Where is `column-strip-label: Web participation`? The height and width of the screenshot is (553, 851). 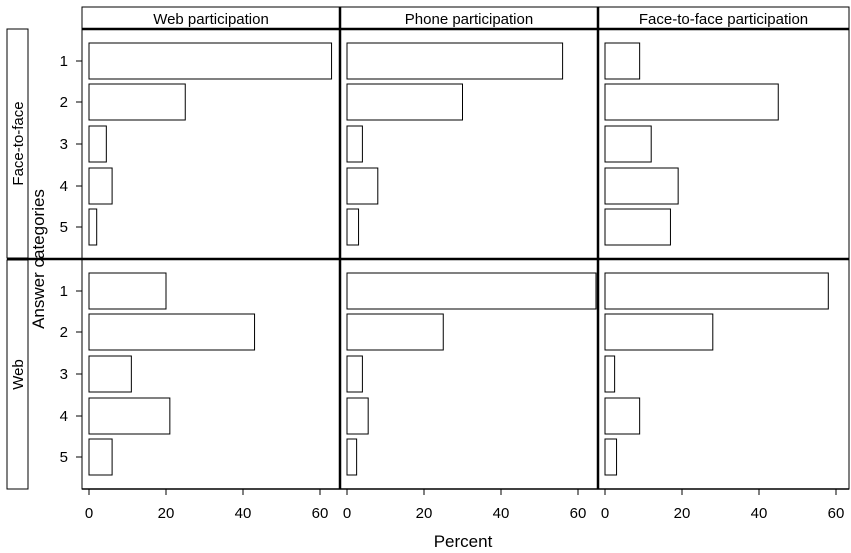
column-strip-label: Web participation is located at coordinates (211, 19).